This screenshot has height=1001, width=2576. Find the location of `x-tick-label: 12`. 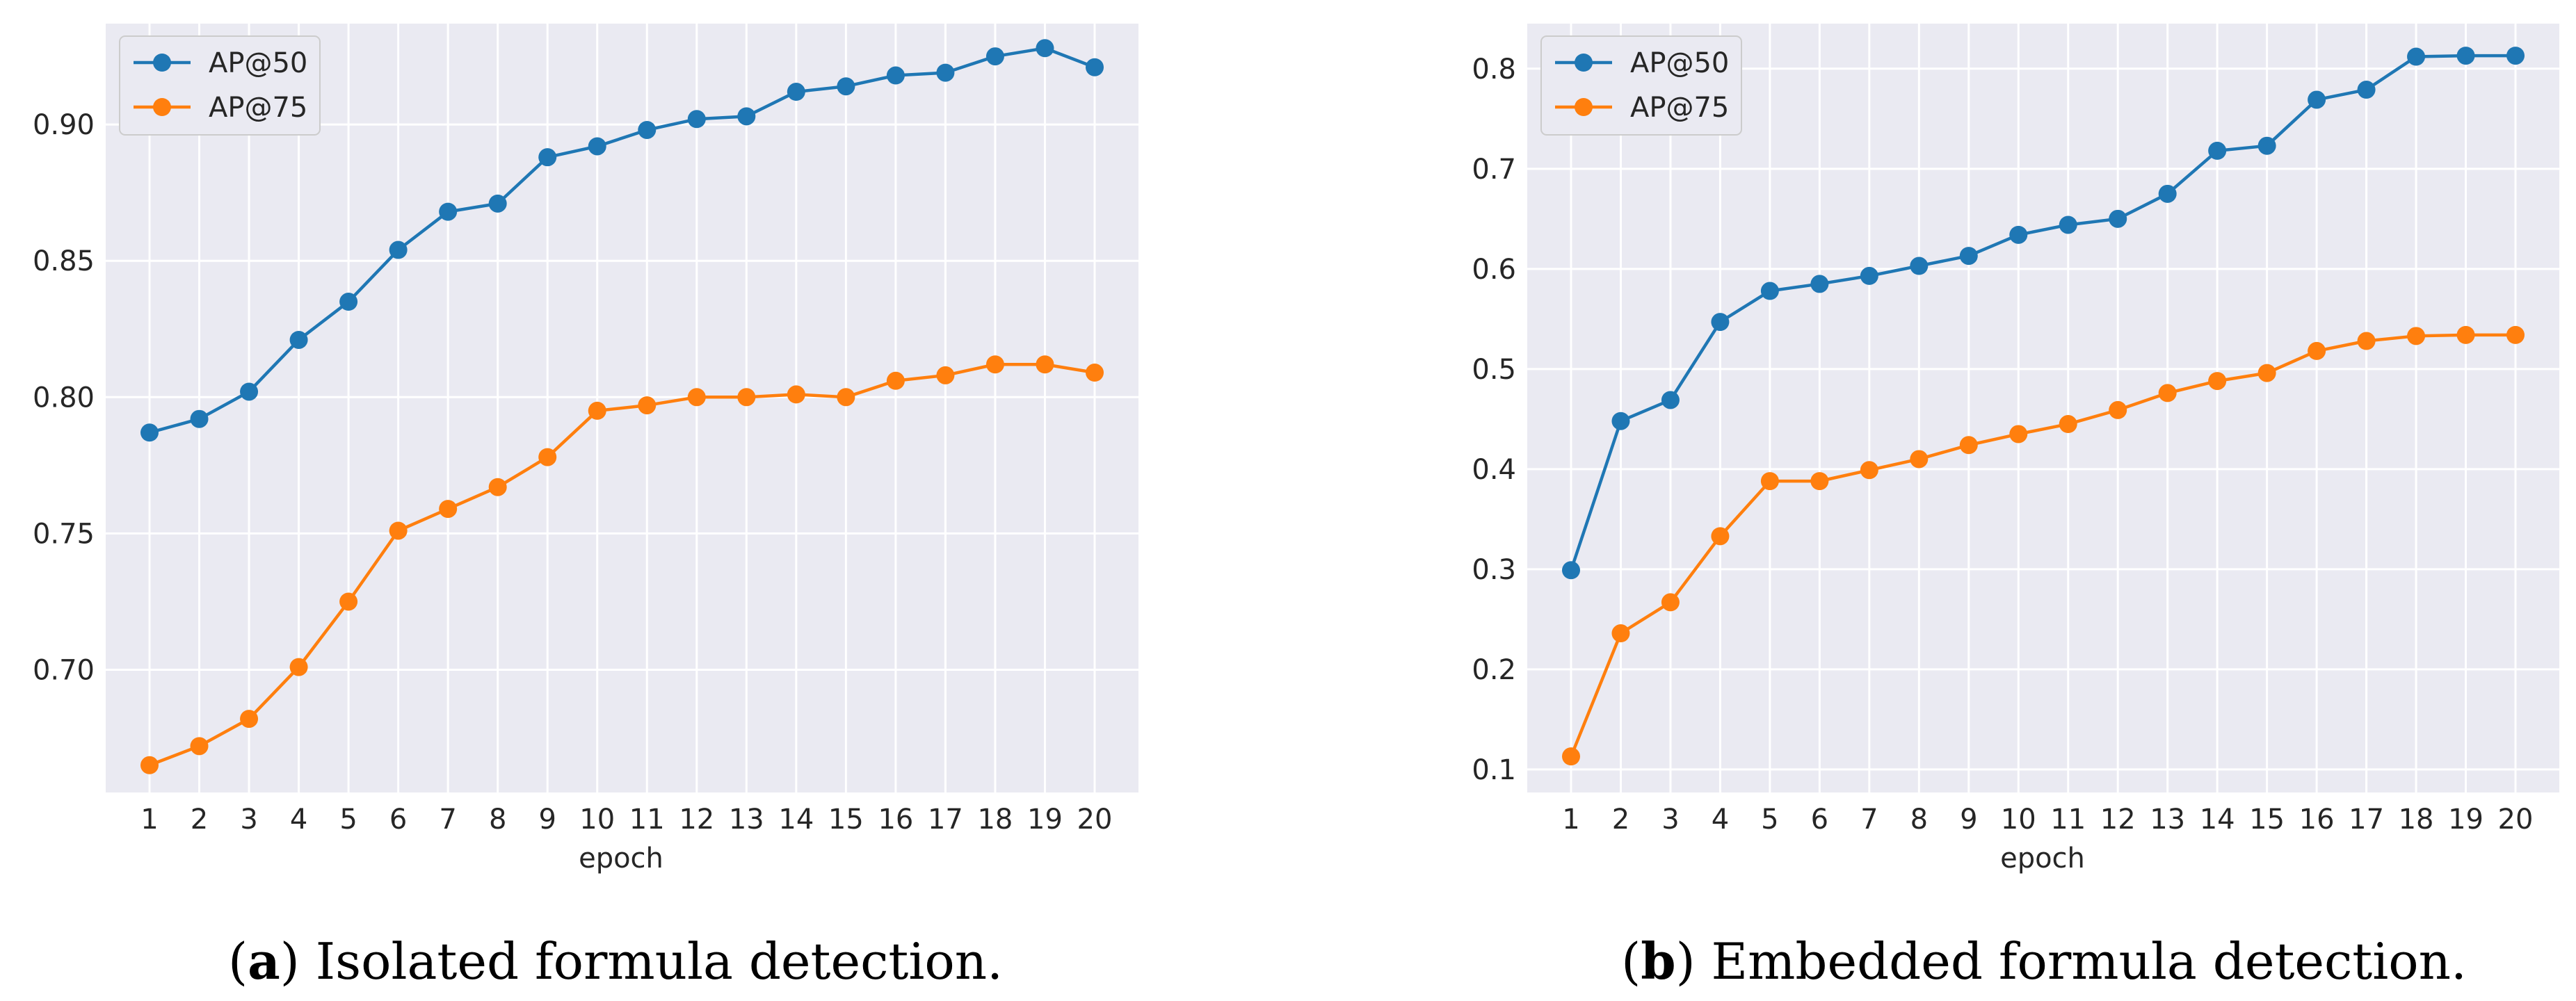

x-tick-label: 12 is located at coordinates (2118, 820).